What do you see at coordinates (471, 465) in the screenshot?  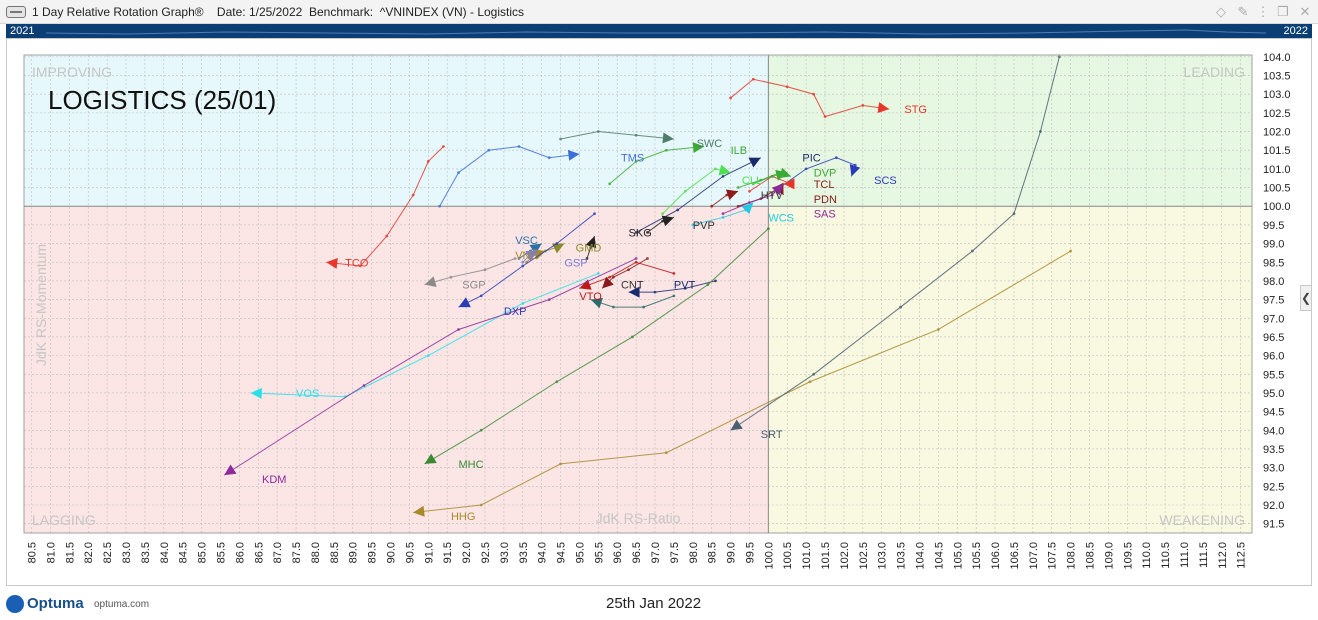 I see `ticker-label-mhc: MHC` at bounding box center [471, 465].